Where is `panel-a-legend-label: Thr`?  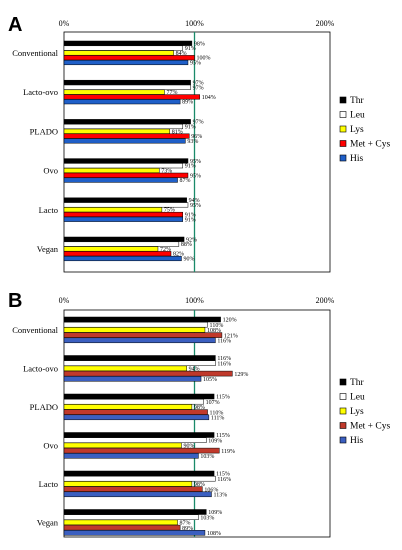
panel-a-legend-label: Thr is located at coordinates (357, 101).